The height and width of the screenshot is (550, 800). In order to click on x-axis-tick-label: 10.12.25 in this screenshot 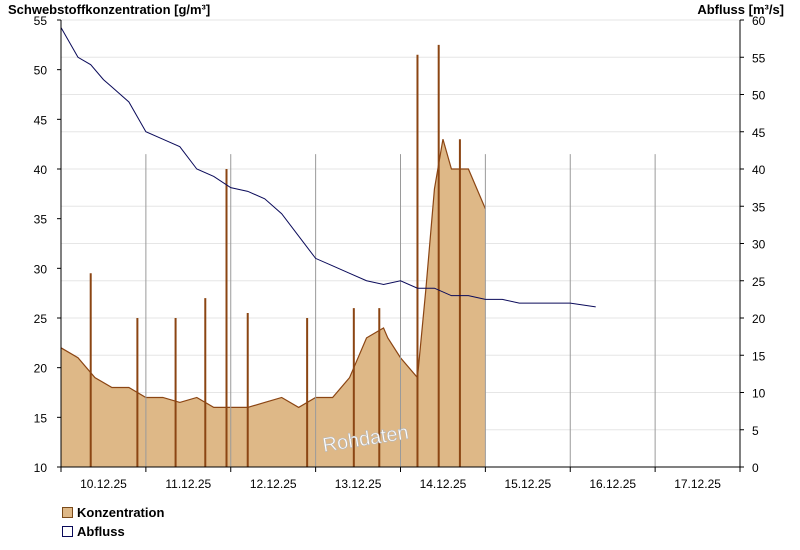, I will do `click(103, 484)`.